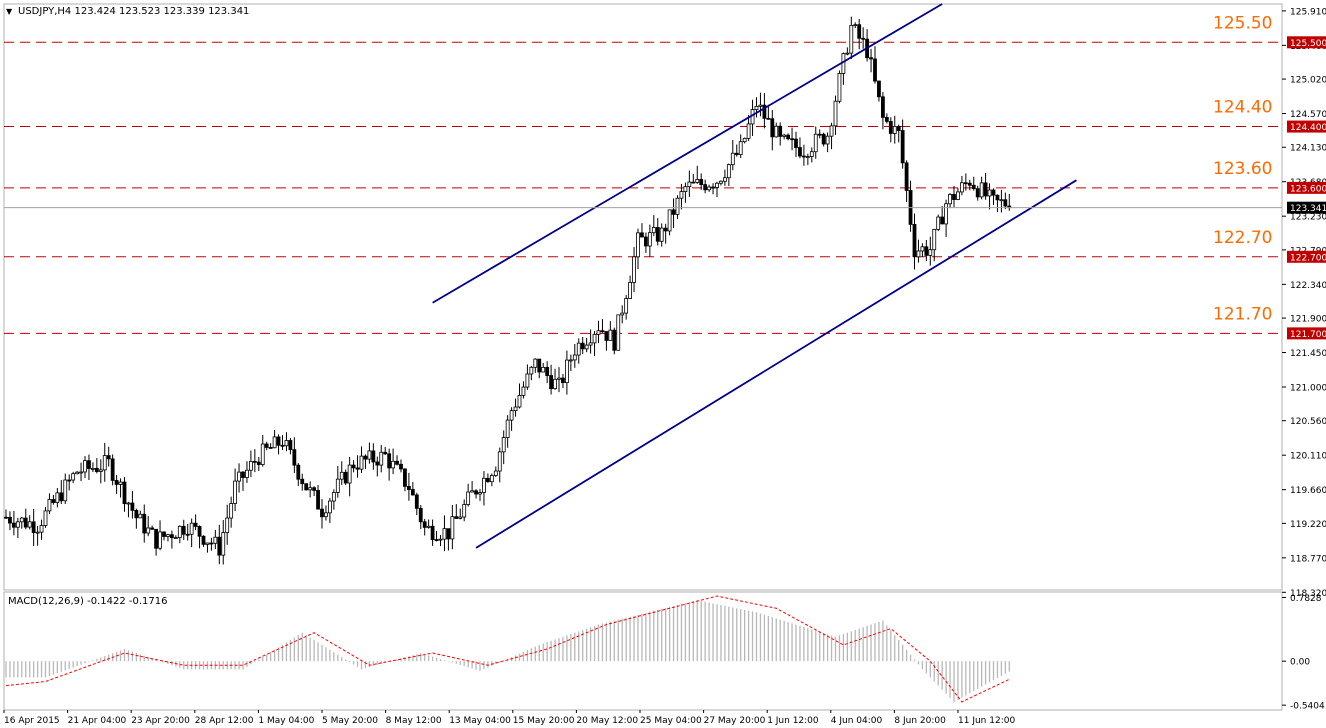  What do you see at coordinates (1308, 320) in the screenshot?
I see `price-tick-label: 121.900` at bounding box center [1308, 320].